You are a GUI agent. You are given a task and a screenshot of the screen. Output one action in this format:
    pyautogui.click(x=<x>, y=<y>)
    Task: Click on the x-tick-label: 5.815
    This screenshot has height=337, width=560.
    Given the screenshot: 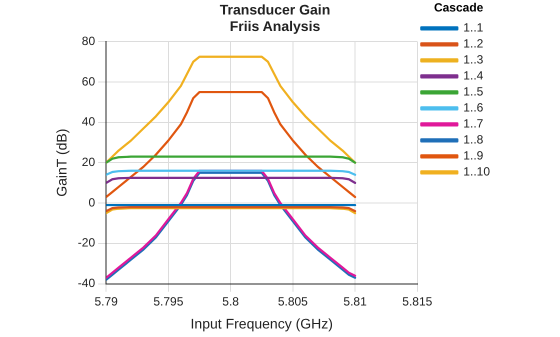 What is the action you would take?
    pyautogui.click(x=417, y=301)
    